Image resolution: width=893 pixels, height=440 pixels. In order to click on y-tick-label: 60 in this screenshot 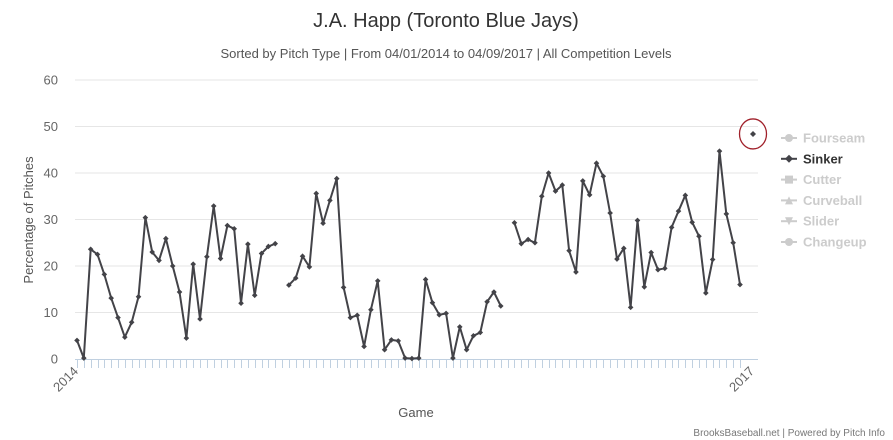, I will do `click(51, 80)`.